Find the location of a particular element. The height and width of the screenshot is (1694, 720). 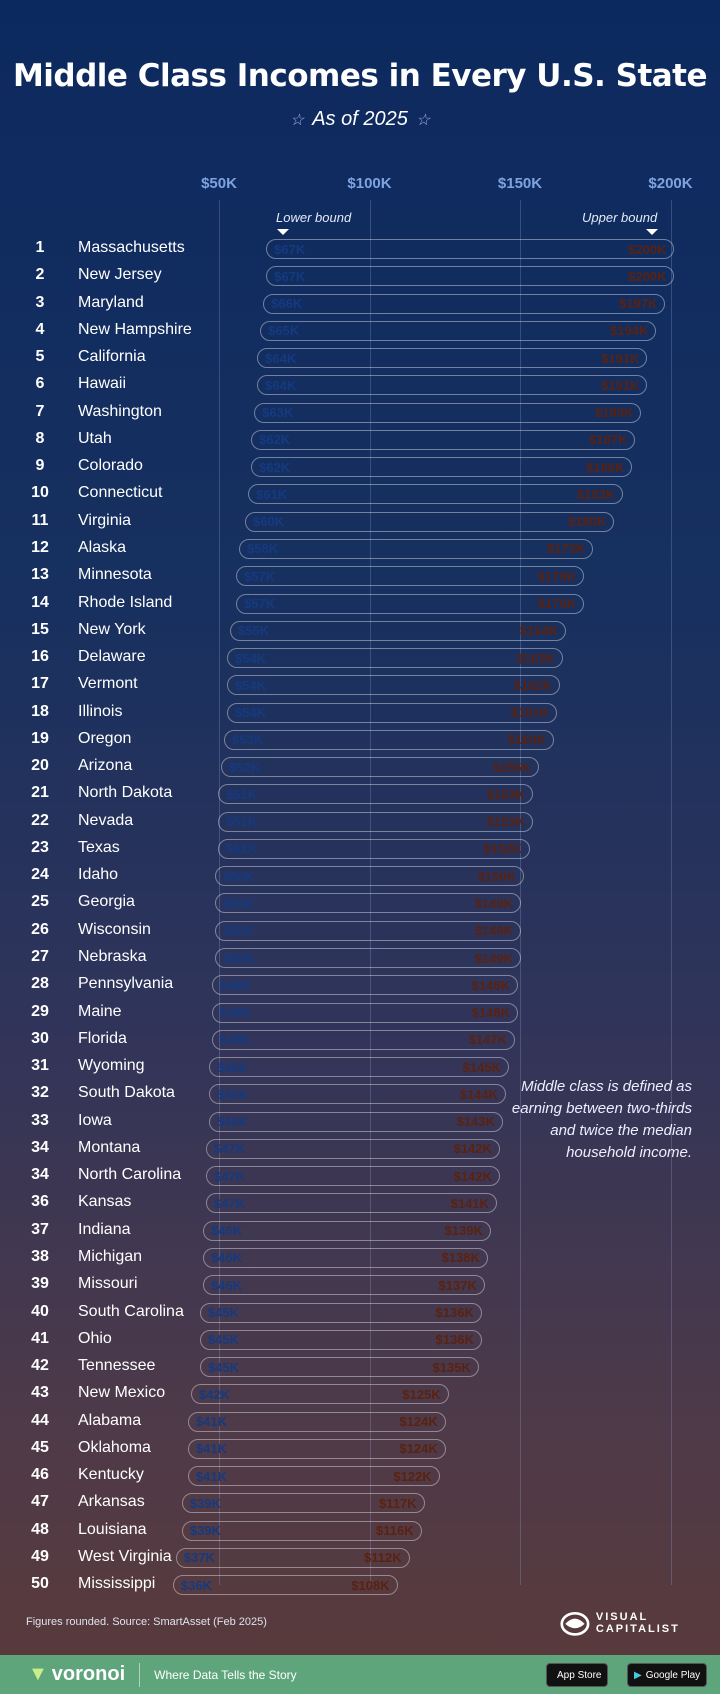

visual-capitalist-wordmark: VISUAL CAPITALIST is located at coordinates (637, 1623).